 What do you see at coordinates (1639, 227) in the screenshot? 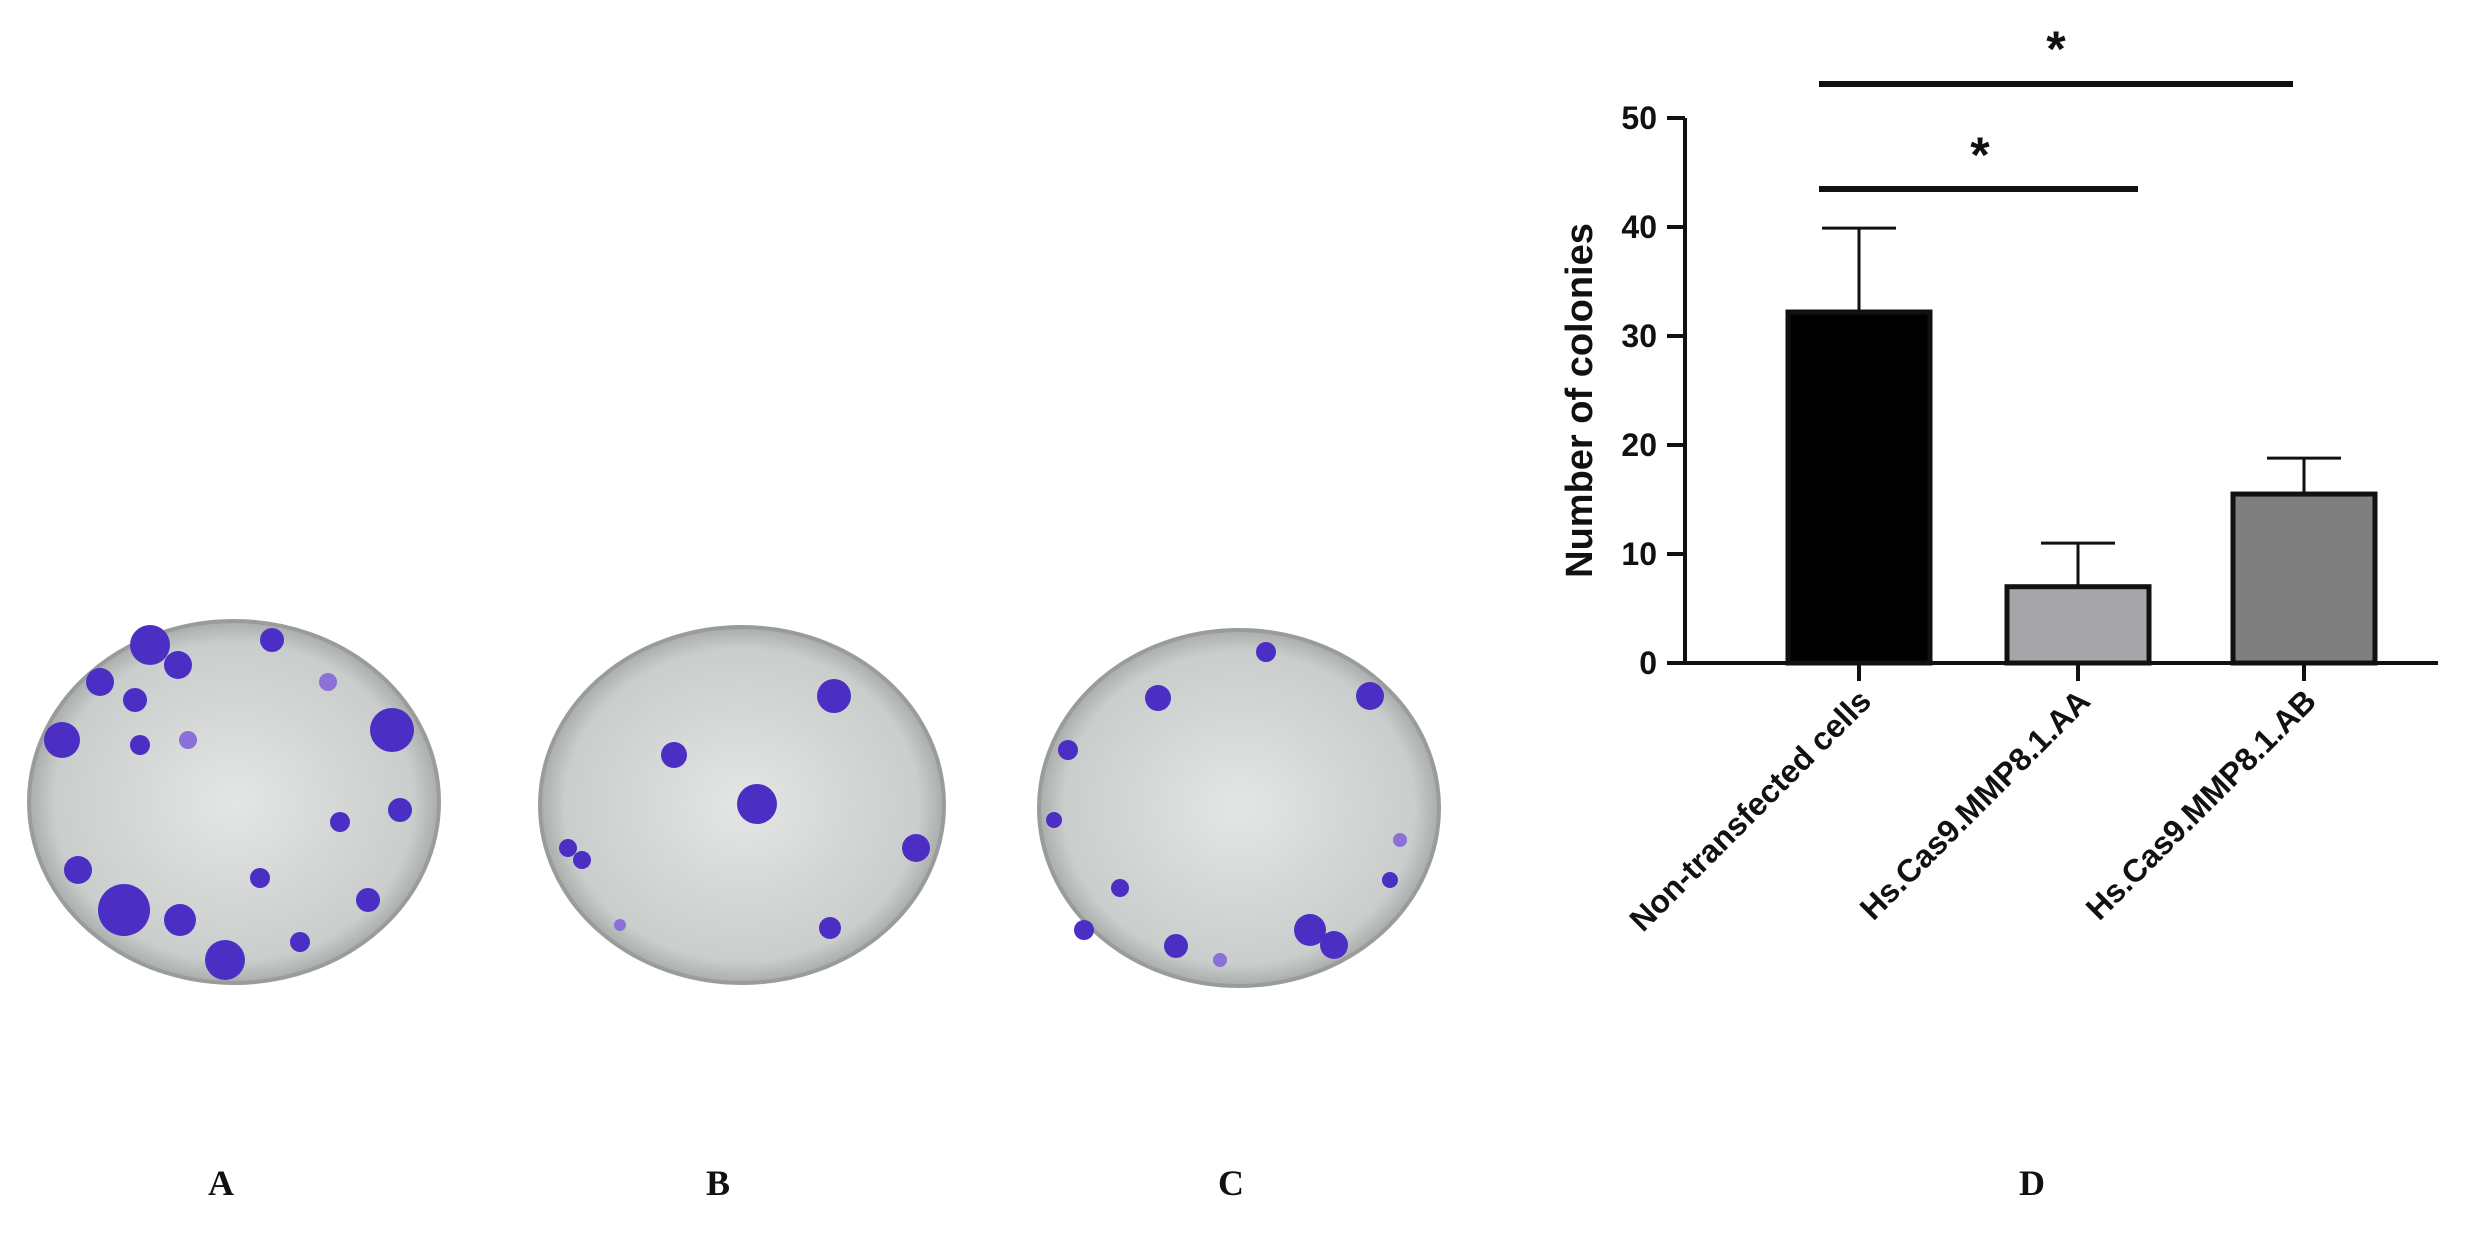
I see `y-tick-label: 40` at bounding box center [1639, 227].